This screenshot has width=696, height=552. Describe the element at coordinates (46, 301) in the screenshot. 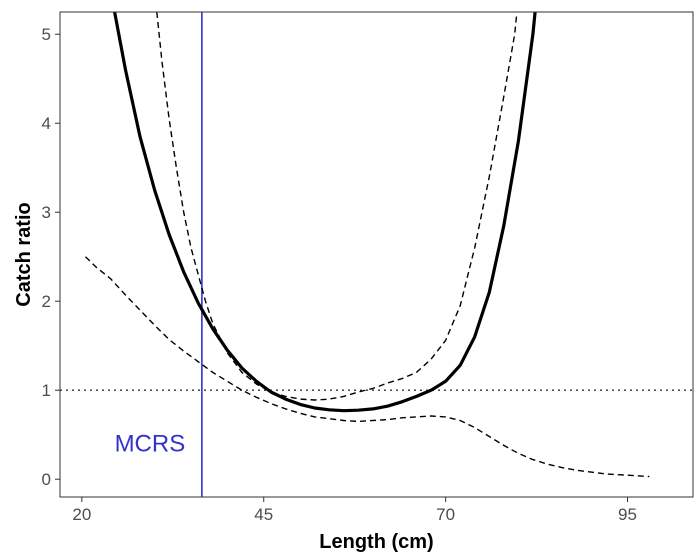

I see `y-tick-label: 2` at that location.